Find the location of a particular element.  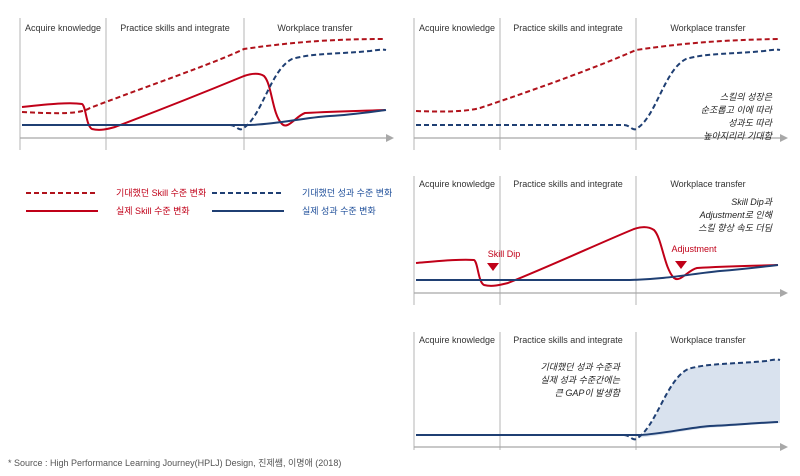

adjustment-marker-icon is located at coordinates (681, 265).